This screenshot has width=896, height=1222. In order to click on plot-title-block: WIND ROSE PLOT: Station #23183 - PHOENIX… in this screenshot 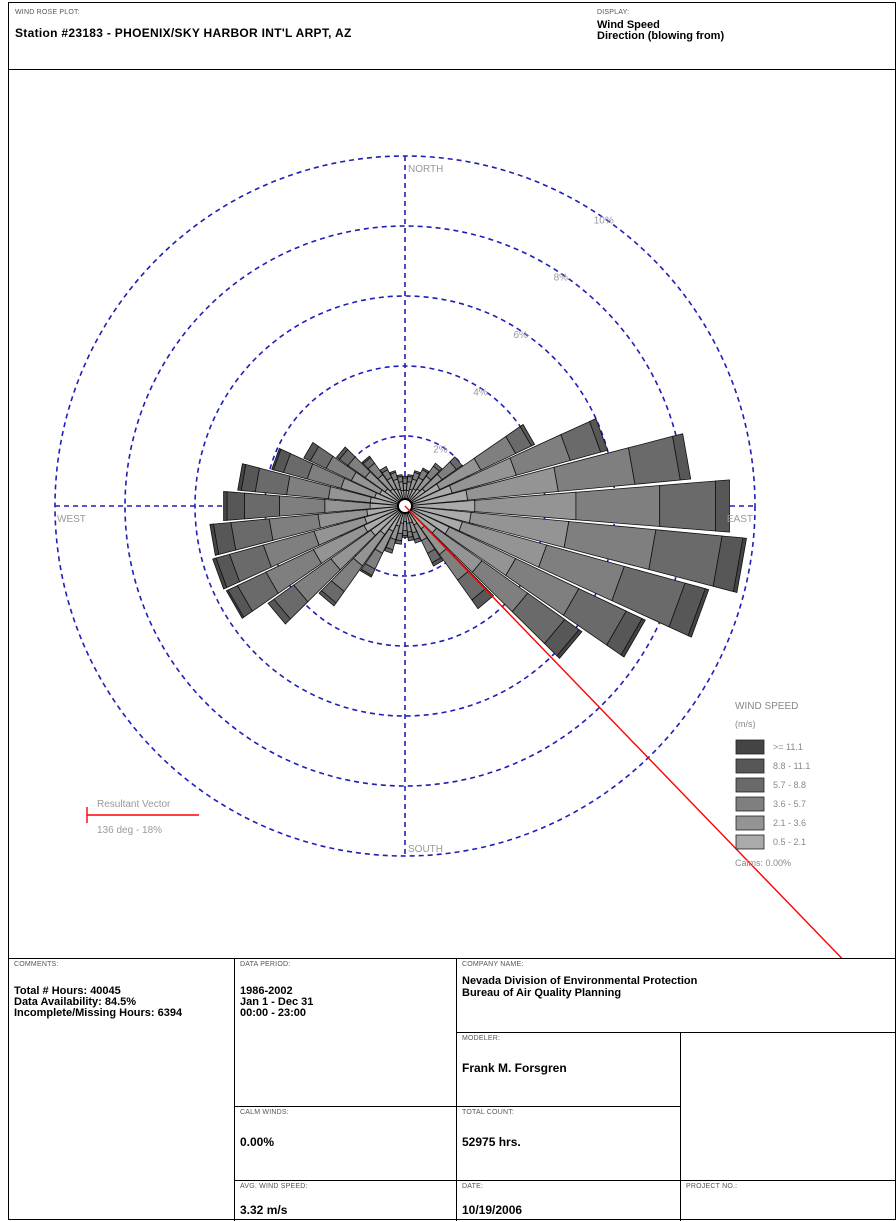, I will do `click(183, 24)`.